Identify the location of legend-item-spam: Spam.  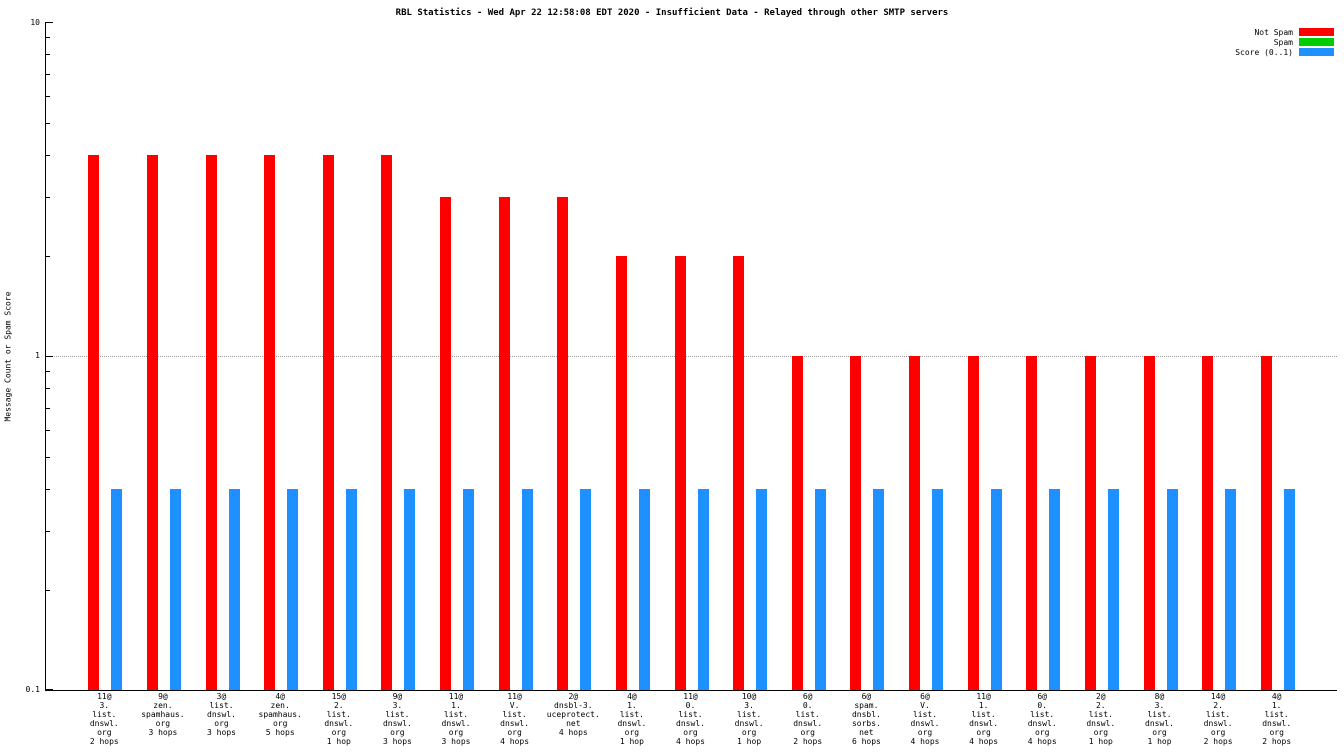
(1284, 42).